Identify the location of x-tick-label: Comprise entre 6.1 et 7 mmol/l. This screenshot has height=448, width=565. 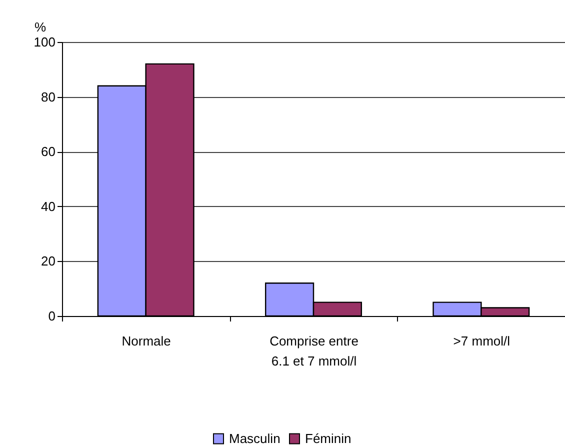
(314, 351).